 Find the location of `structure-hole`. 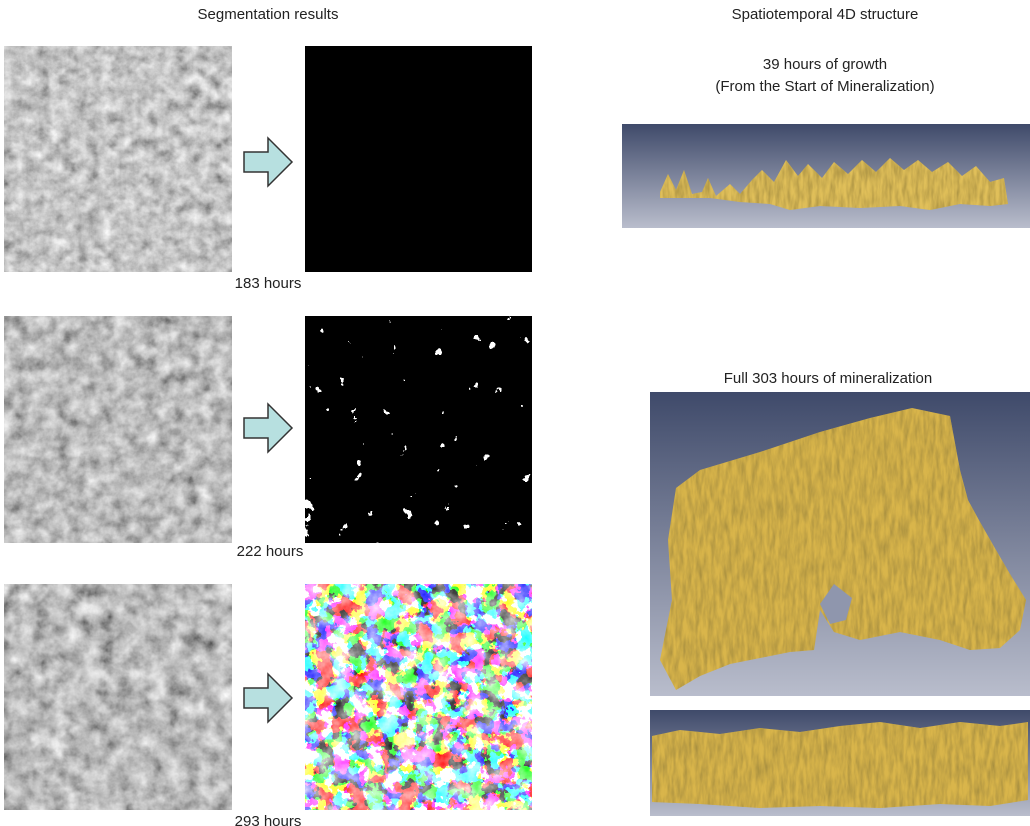

structure-hole is located at coordinates (836, 604).